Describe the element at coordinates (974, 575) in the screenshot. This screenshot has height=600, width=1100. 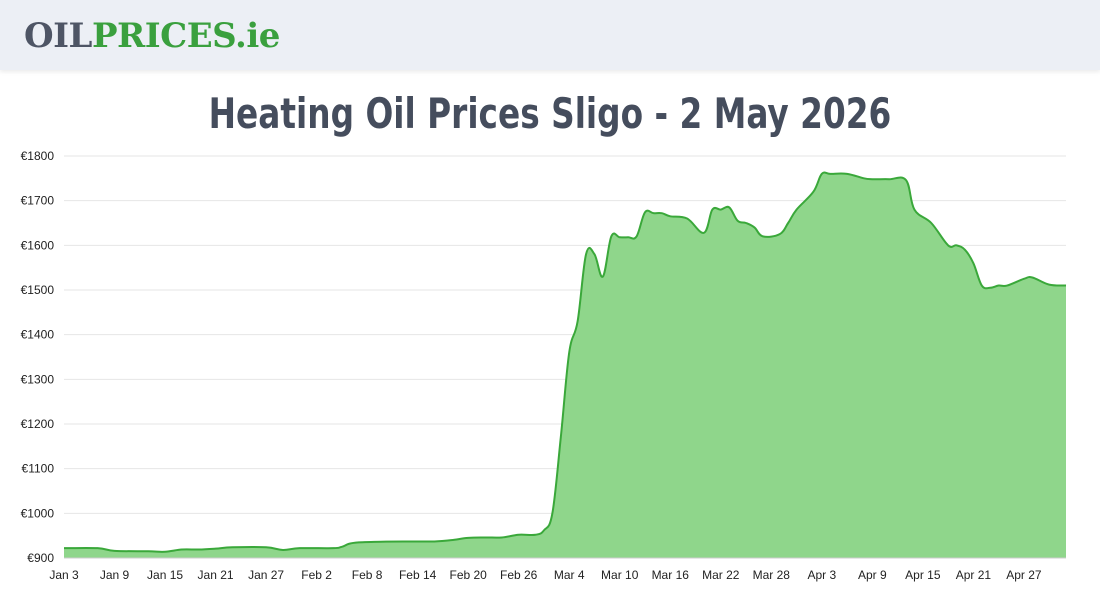
I see `x-tick-label: Apr 21` at that location.